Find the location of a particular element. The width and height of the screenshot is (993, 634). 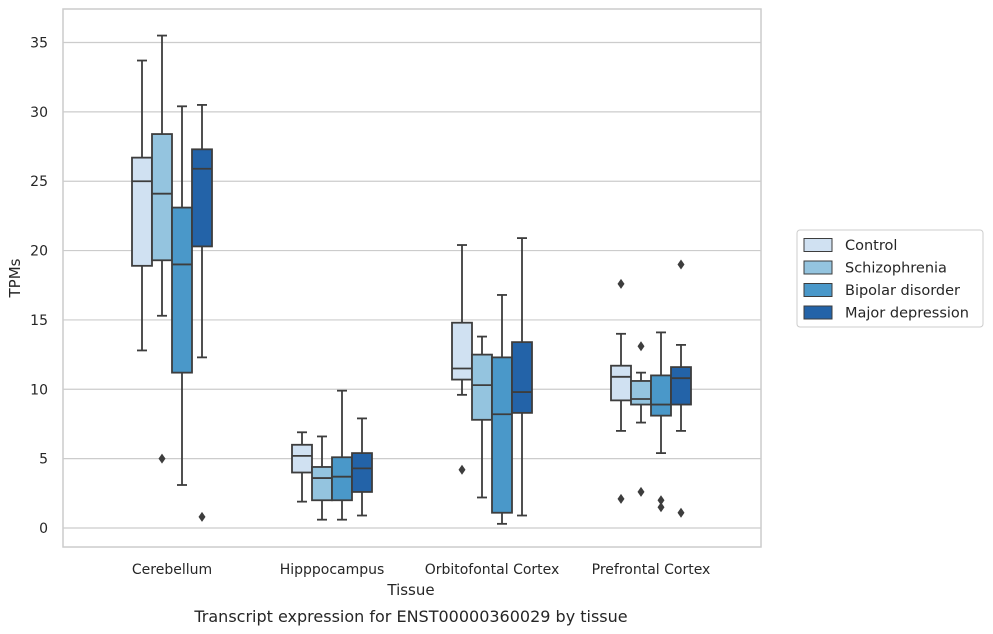

legend-item: Schizophrenia is located at coordinates (875, 268).